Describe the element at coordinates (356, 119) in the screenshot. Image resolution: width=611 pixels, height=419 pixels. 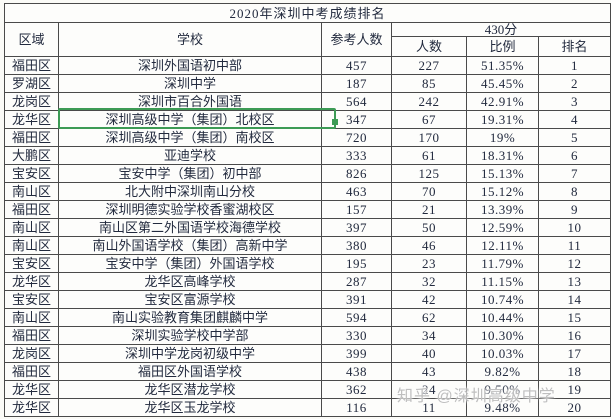
I see `participants-cell: 347` at that location.